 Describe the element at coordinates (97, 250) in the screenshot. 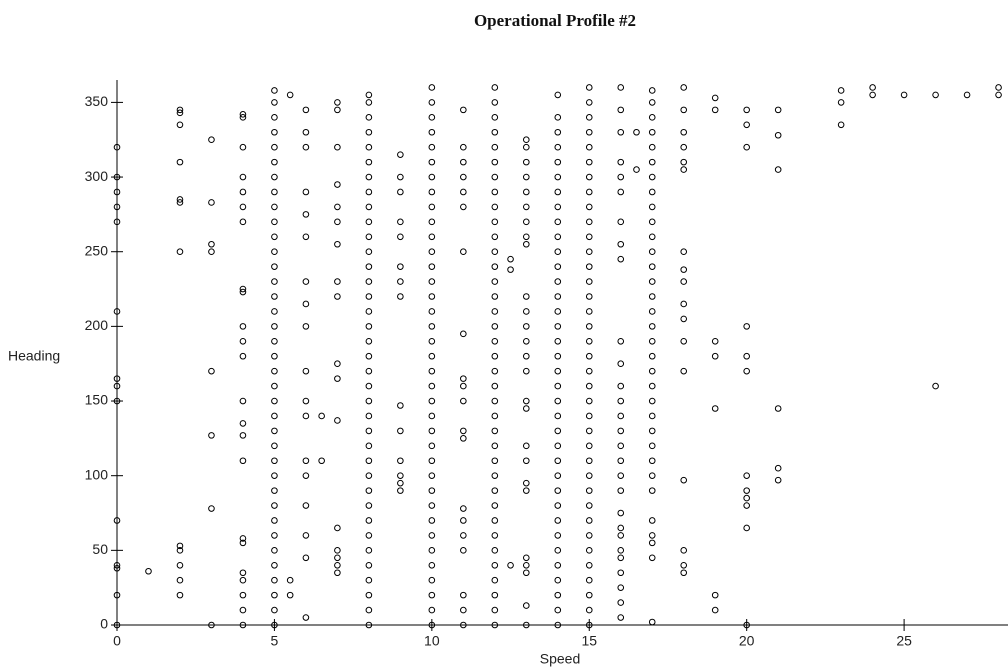

I see `y-tick-label: 250` at that location.